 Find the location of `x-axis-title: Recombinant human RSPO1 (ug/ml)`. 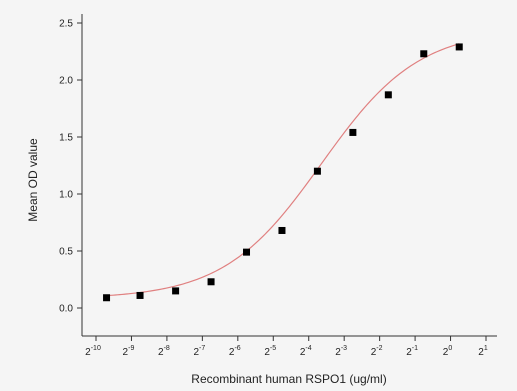

x-axis-title: Recombinant human RSPO1 (ug/ml) is located at coordinates (288, 379).